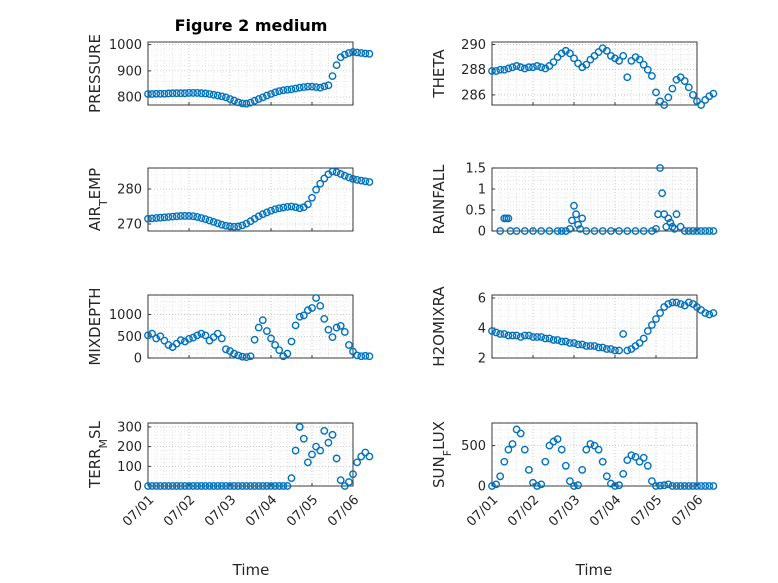 This screenshot has height=583, width=778. What do you see at coordinates (447, 453) in the screenshot?
I see `y-axis-label-subscript: F` at bounding box center [447, 453].